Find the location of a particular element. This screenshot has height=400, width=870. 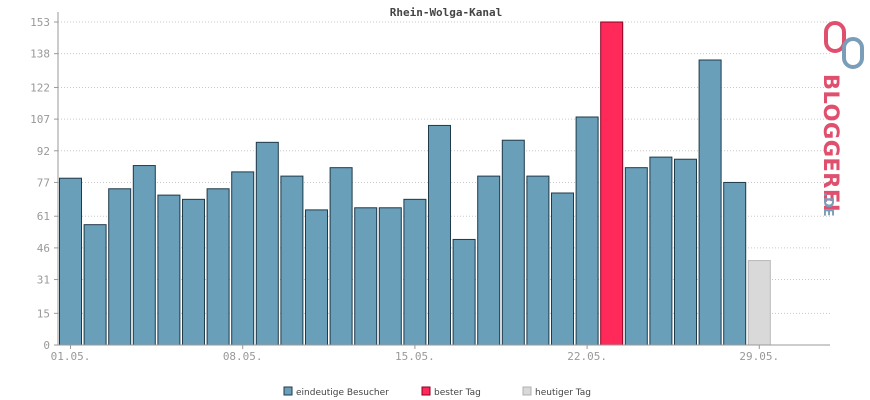

y-tick-label: 77 is located at coordinates (43, 182).